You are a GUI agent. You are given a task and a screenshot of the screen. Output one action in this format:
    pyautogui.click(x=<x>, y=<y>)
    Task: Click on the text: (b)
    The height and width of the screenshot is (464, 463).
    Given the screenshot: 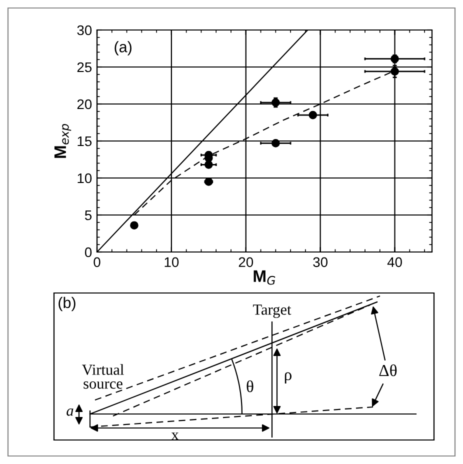 What is the action you would take?
    pyautogui.click(x=67, y=304)
    